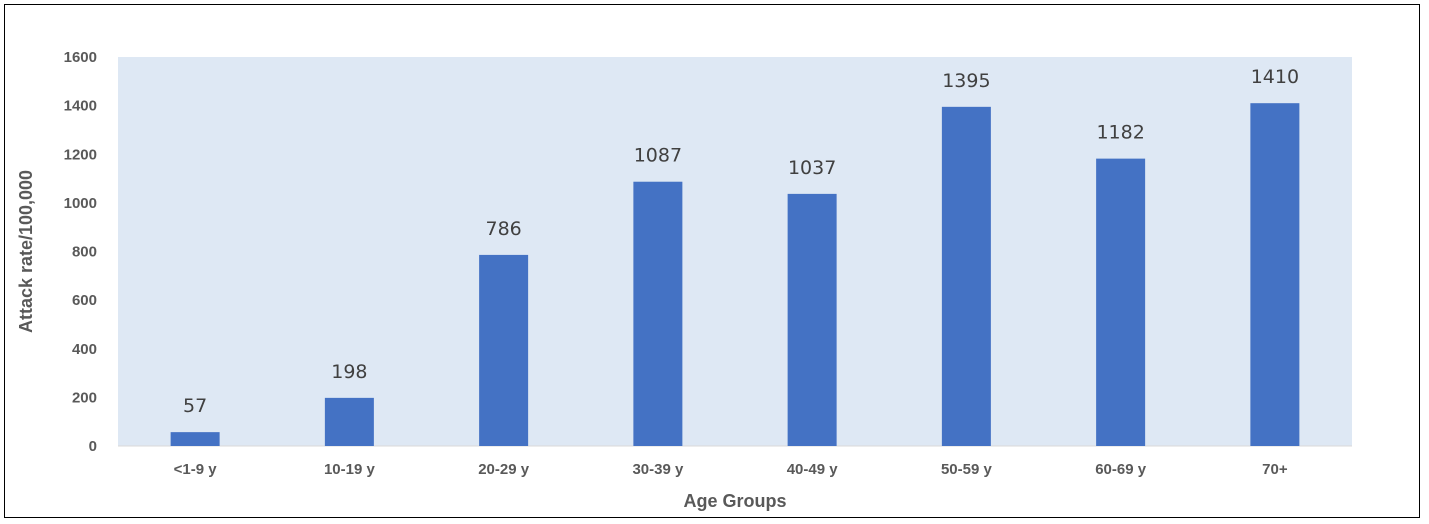  Describe the element at coordinates (734, 501) in the screenshot. I see `x-axis-title: Age Groups` at that location.